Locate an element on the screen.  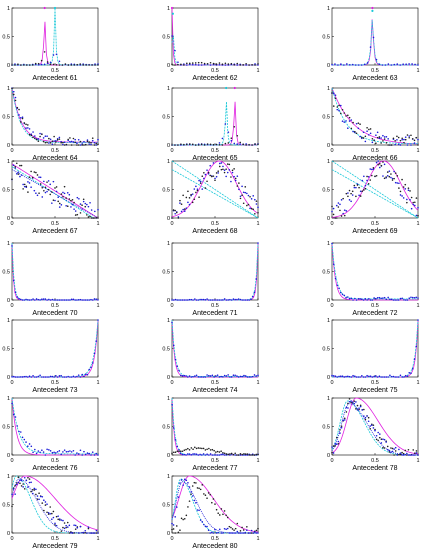
membership-peak-cyan is located at coordinates (215, 123).